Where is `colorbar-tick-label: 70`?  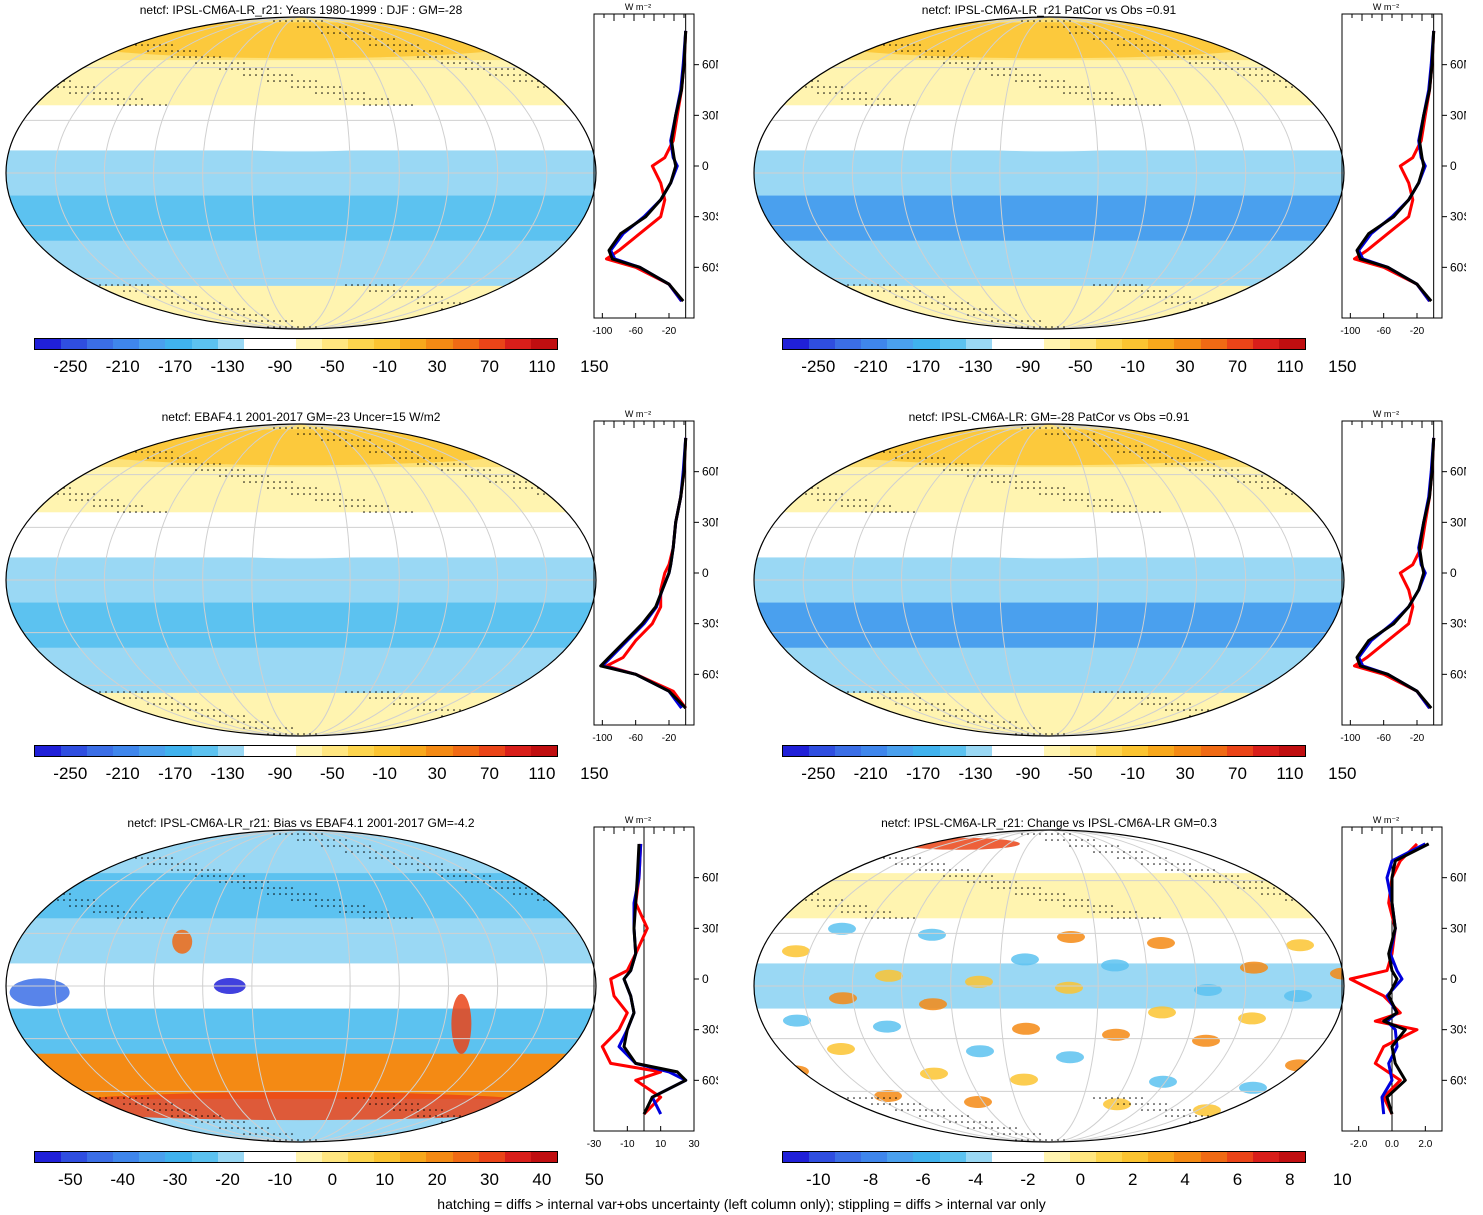 colorbar-tick-label: 70 is located at coordinates (489, 366).